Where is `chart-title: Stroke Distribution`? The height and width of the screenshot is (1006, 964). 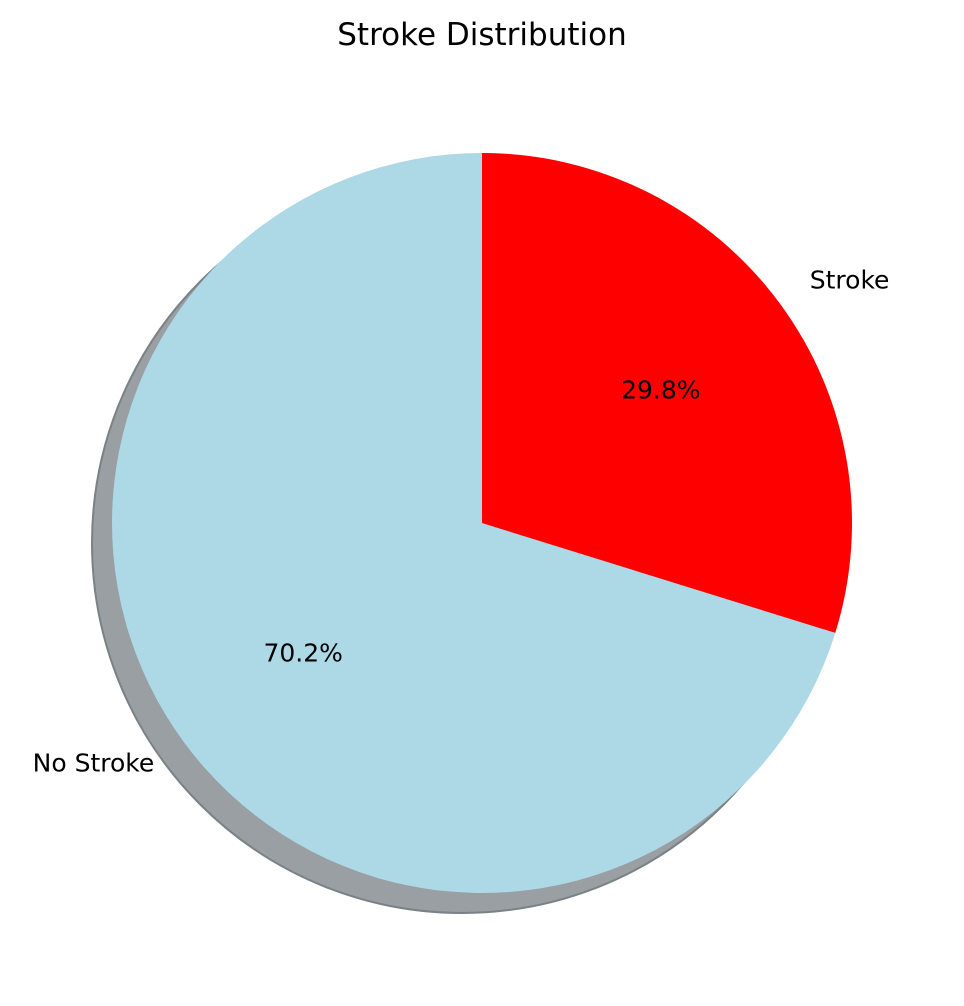 chart-title: Stroke Distribution is located at coordinates (482, 35).